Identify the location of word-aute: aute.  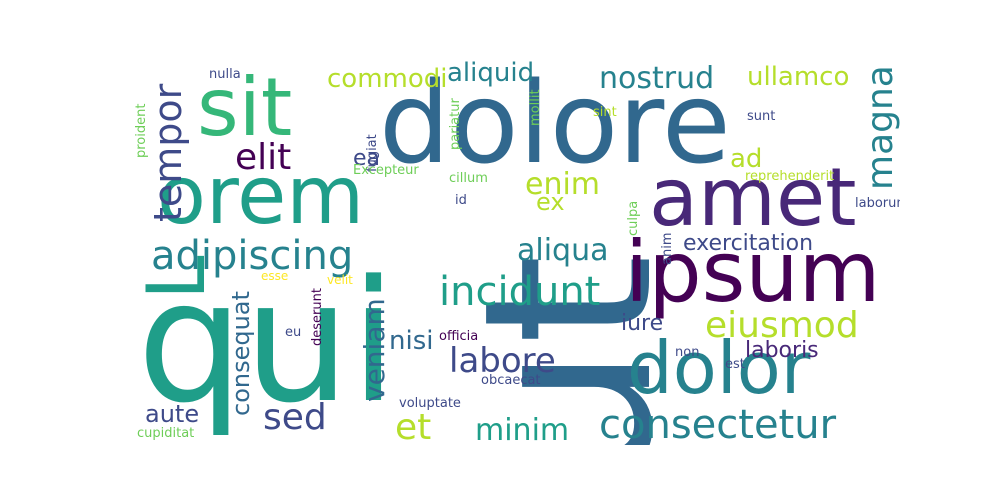
(172, 414).